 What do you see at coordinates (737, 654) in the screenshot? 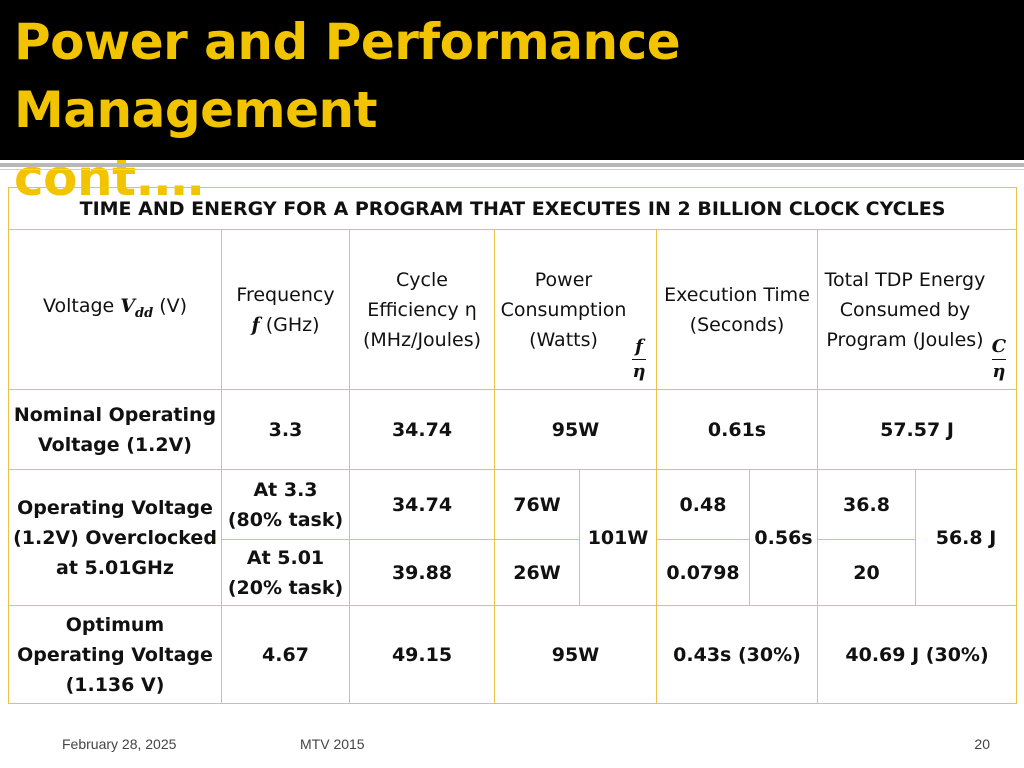
I see `optimum-time: 0.43s (30%)` at bounding box center [737, 654].